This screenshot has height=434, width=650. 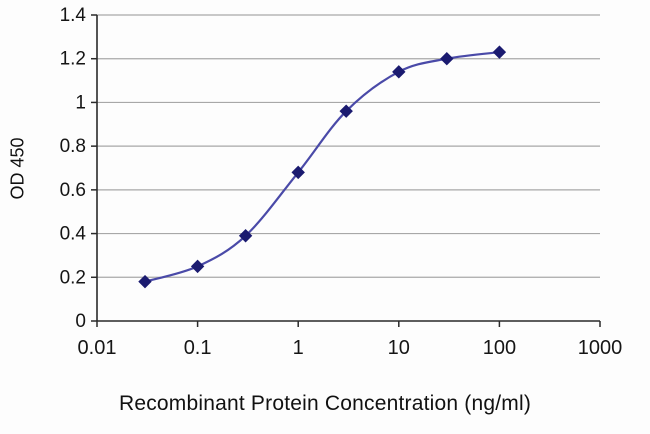 What do you see at coordinates (73, 234) in the screenshot?
I see `svg-text: 0.4` at bounding box center [73, 234].